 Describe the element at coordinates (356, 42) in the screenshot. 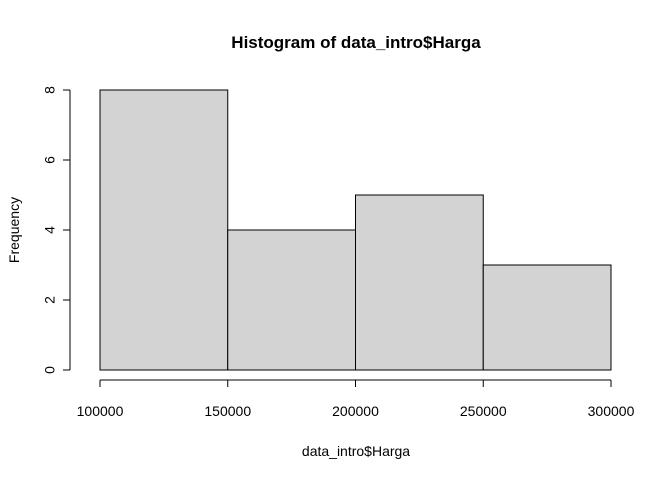

I see `chart-title: Histogram of data_intro$Harga` at that location.